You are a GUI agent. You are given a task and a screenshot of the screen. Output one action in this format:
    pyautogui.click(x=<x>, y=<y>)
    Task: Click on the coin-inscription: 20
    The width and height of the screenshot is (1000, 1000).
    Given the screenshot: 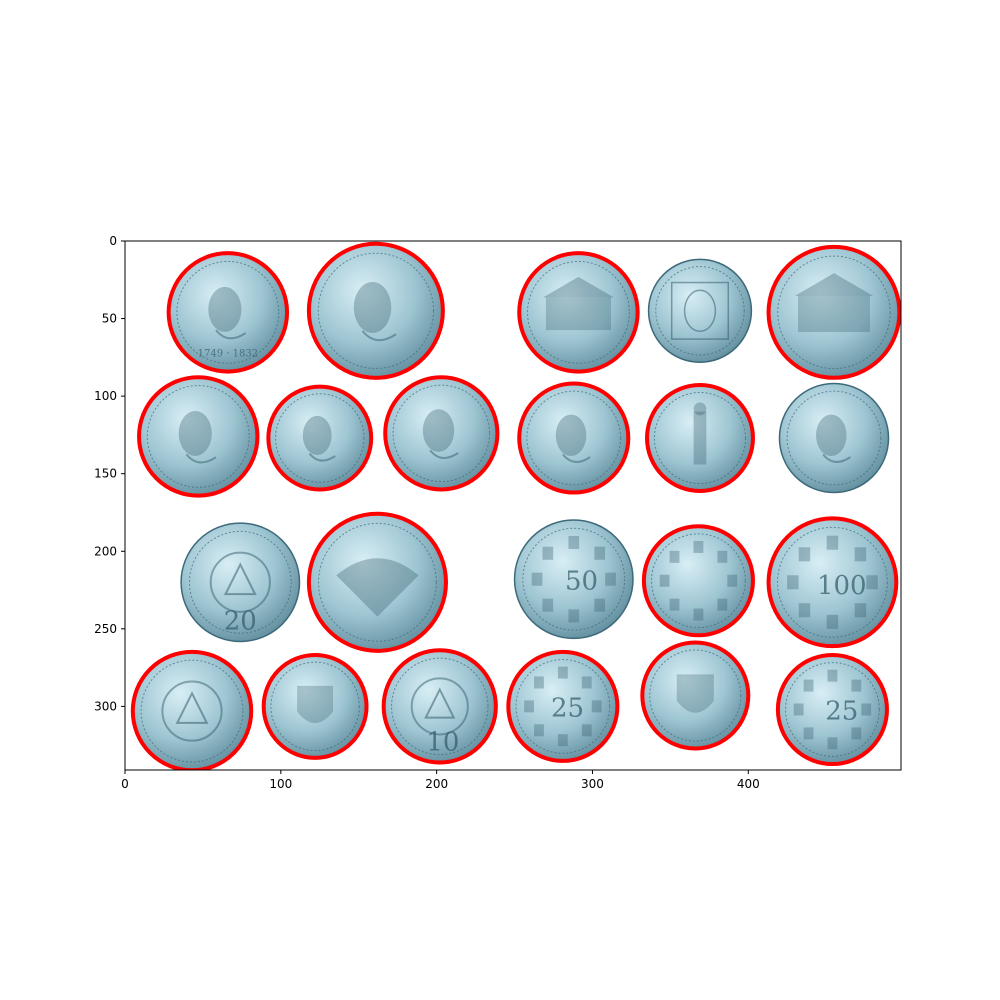 What is the action you would take?
    pyautogui.click(x=240, y=622)
    